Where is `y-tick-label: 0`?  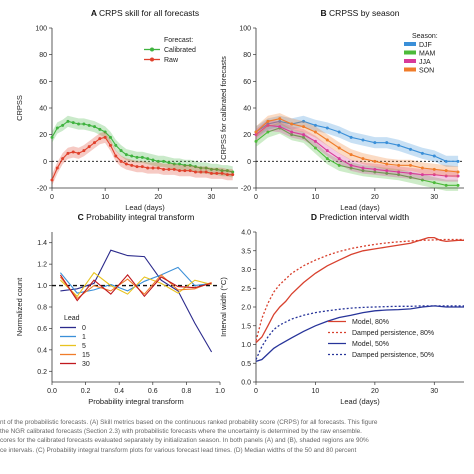 y-tick-label: 0 is located at coordinates (45, 162).